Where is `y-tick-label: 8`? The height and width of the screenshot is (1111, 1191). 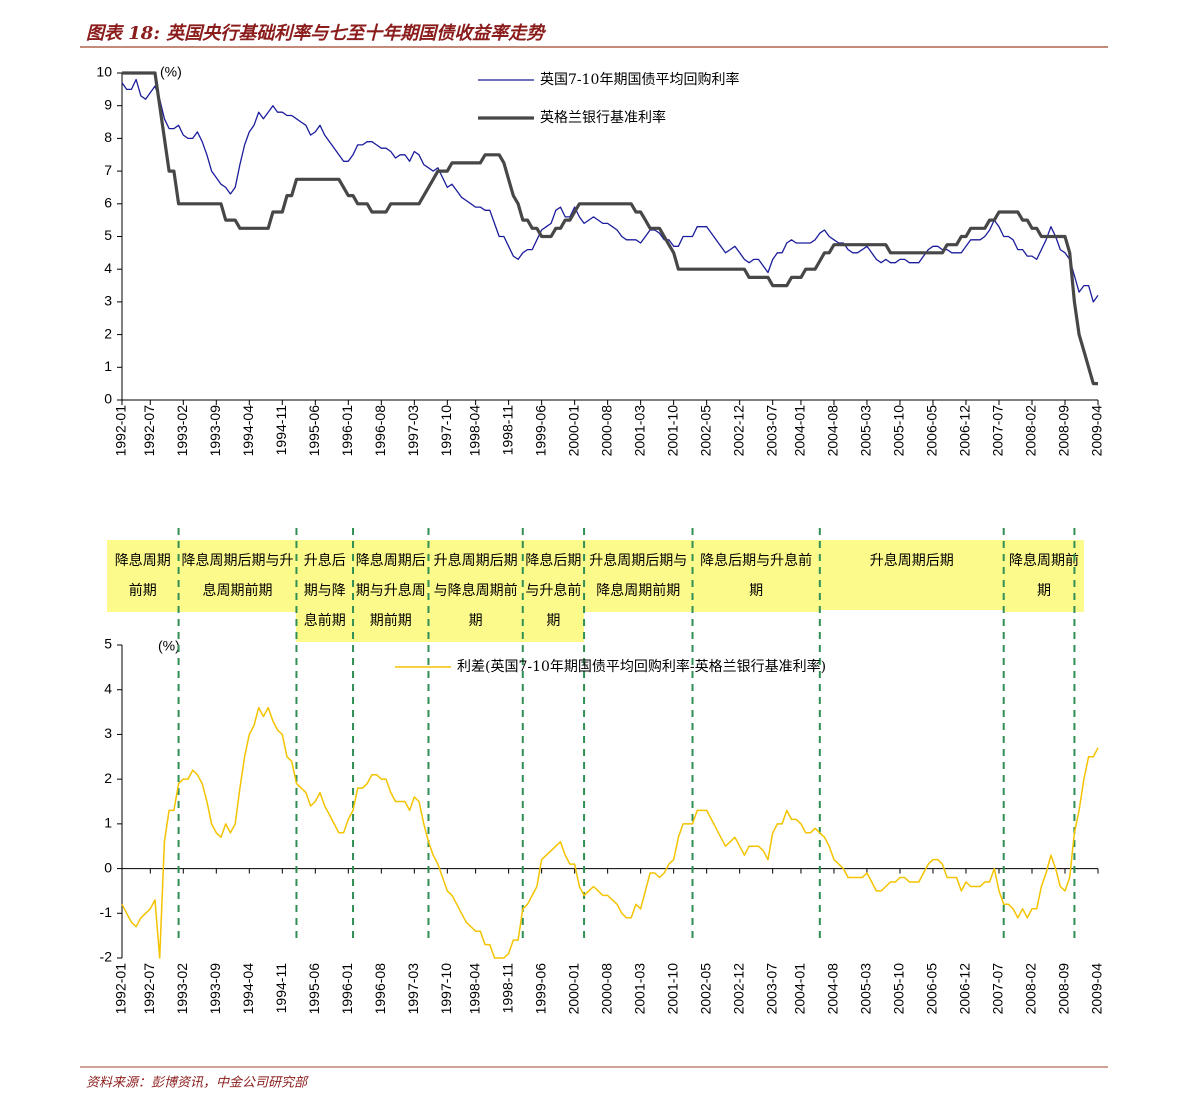
y-tick-label: 8 is located at coordinates (108, 137).